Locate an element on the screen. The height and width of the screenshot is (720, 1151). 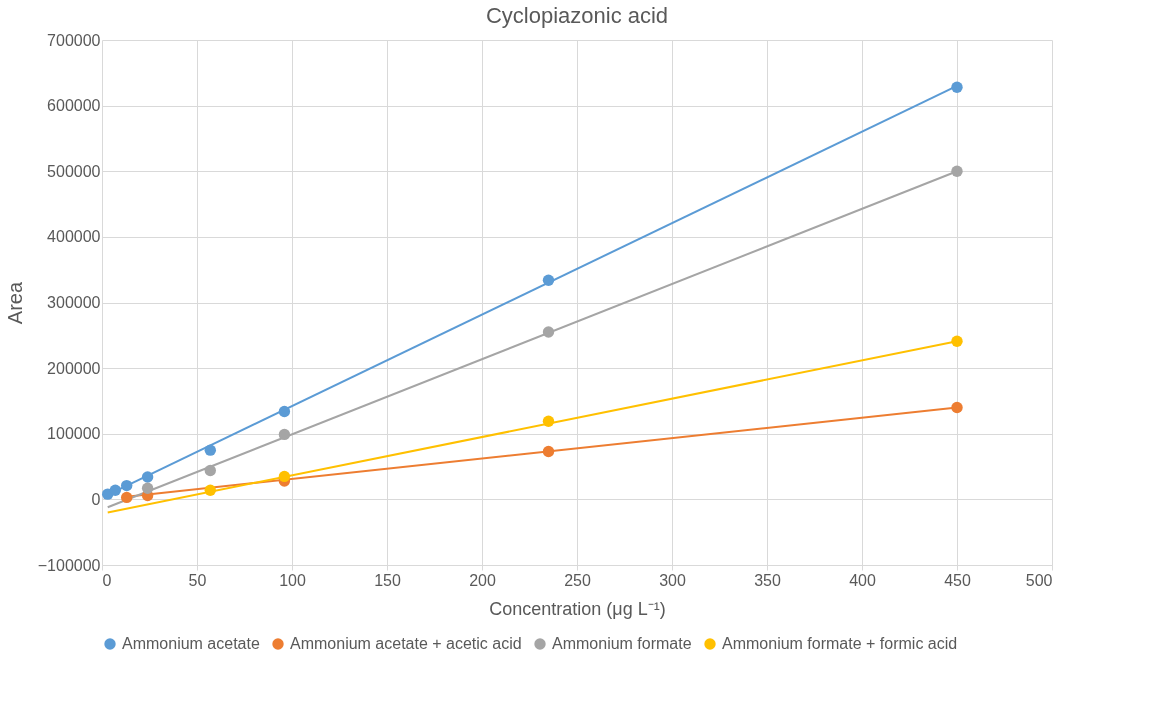
x-tick-label: 0 is located at coordinates (107, 580).